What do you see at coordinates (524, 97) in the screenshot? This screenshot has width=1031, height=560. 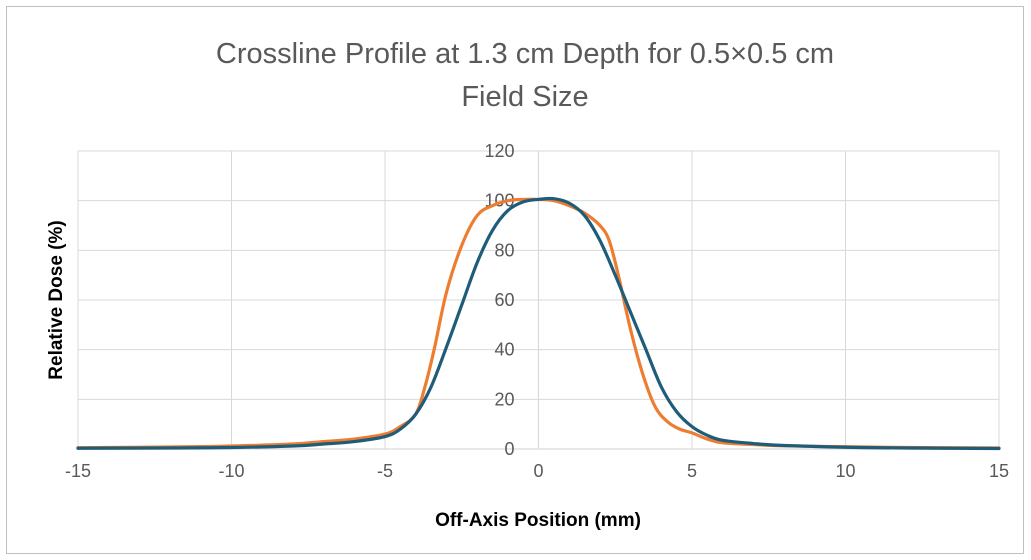 I see `chart-title-line-2: Field Size` at bounding box center [524, 97].